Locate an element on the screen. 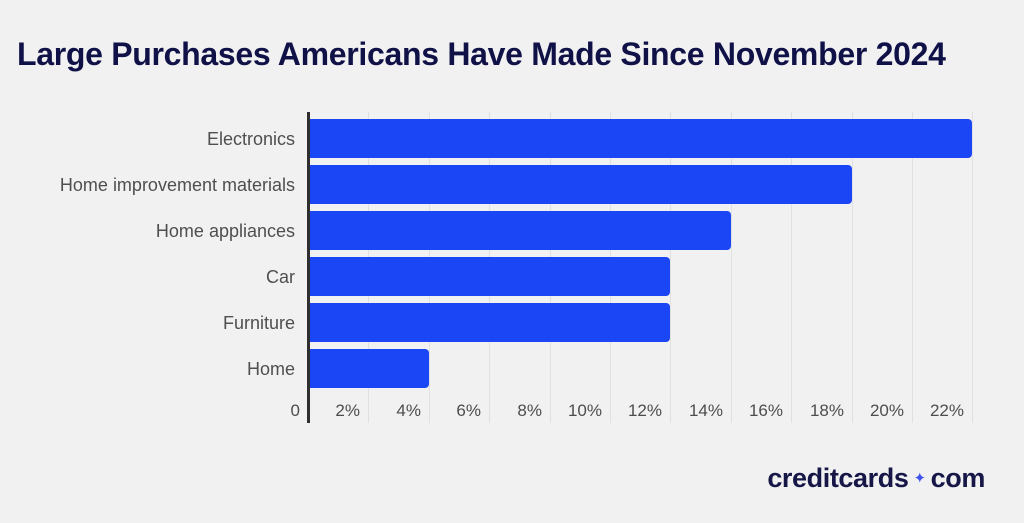  x-axis-tick-label: 8% is located at coordinates (529, 410).